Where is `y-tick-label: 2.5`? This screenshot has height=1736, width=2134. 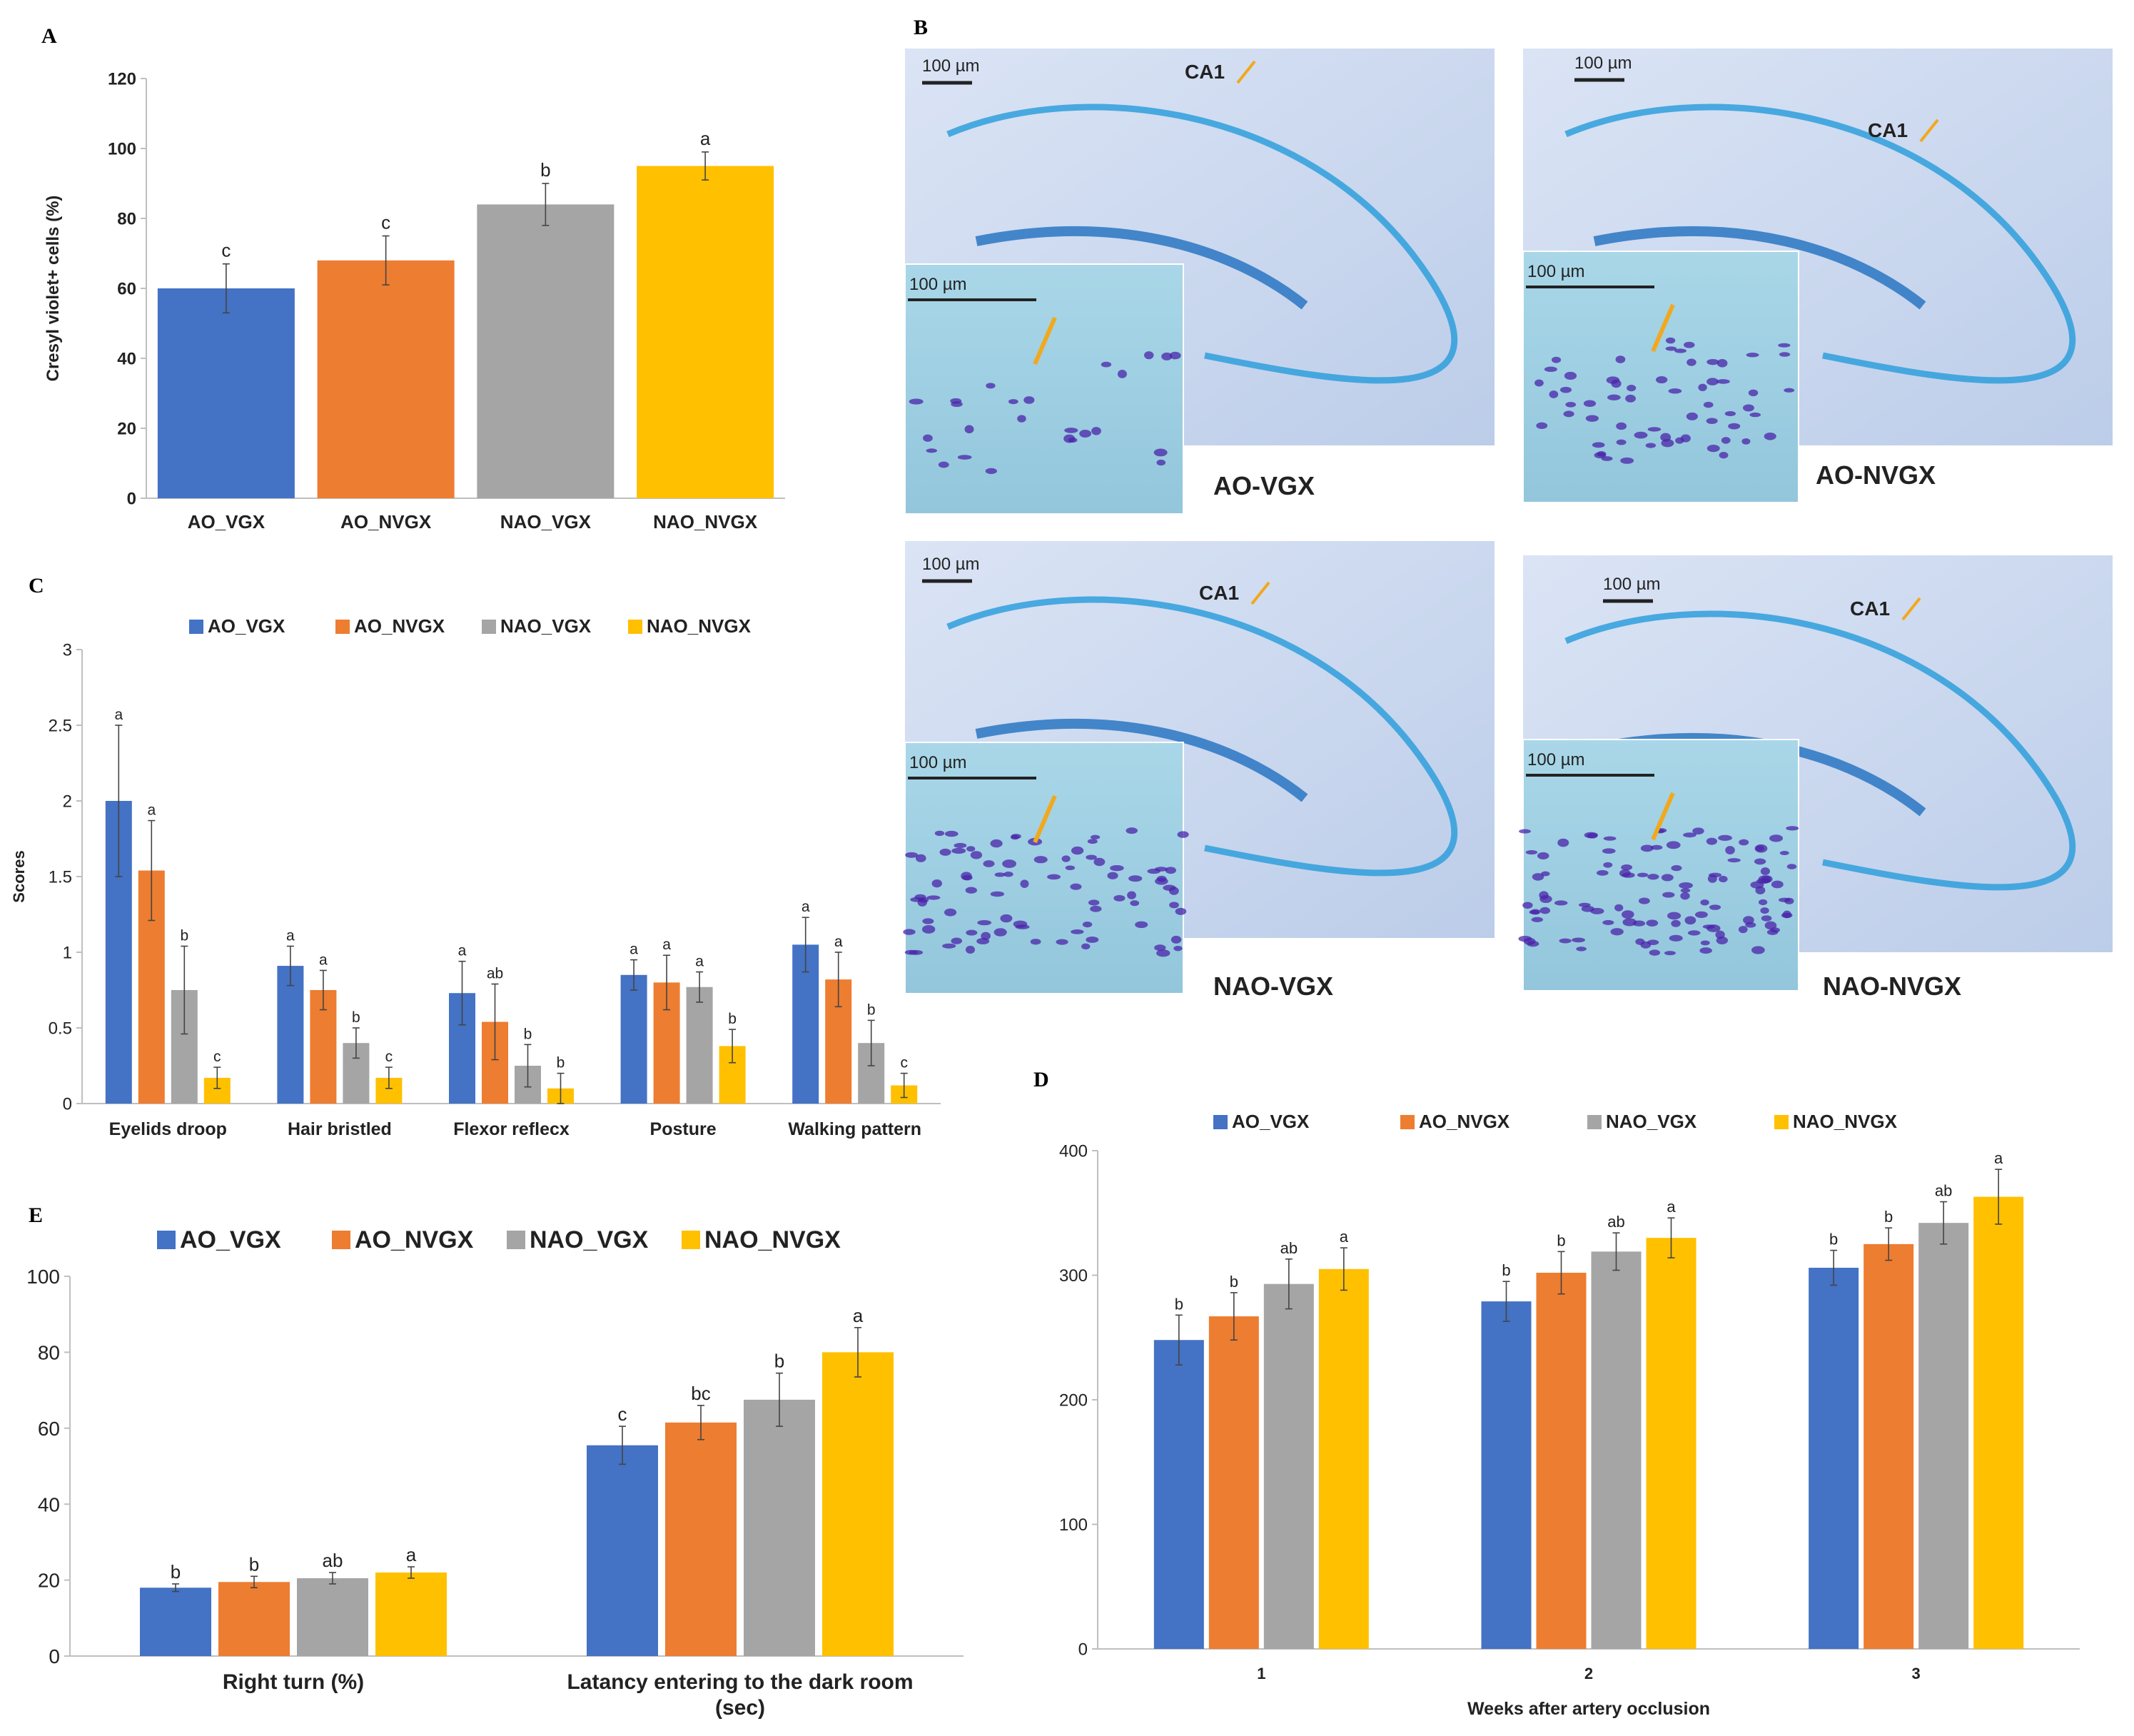 y-tick-label: 2.5 is located at coordinates (61, 726).